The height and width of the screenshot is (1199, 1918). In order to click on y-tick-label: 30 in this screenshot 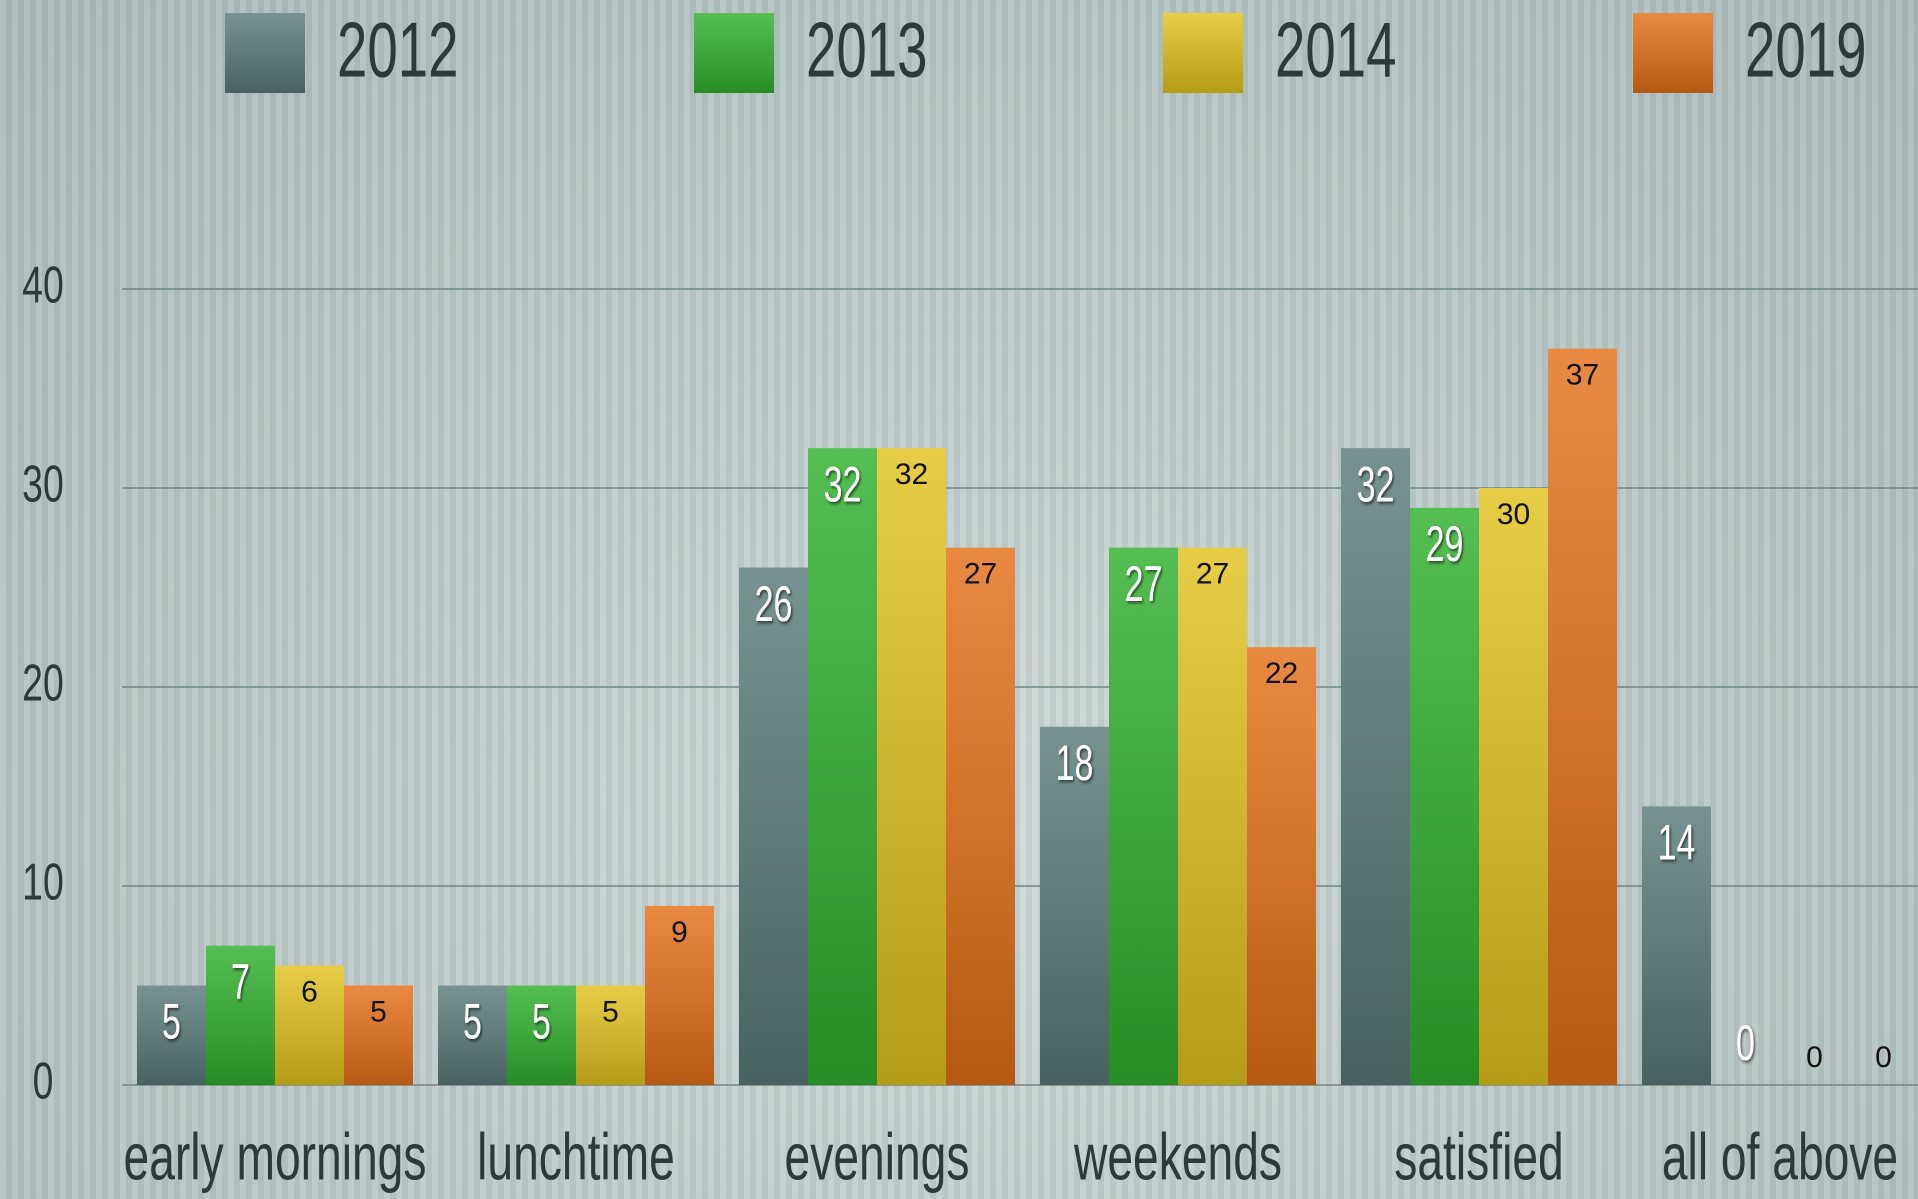, I will do `click(43, 484)`.